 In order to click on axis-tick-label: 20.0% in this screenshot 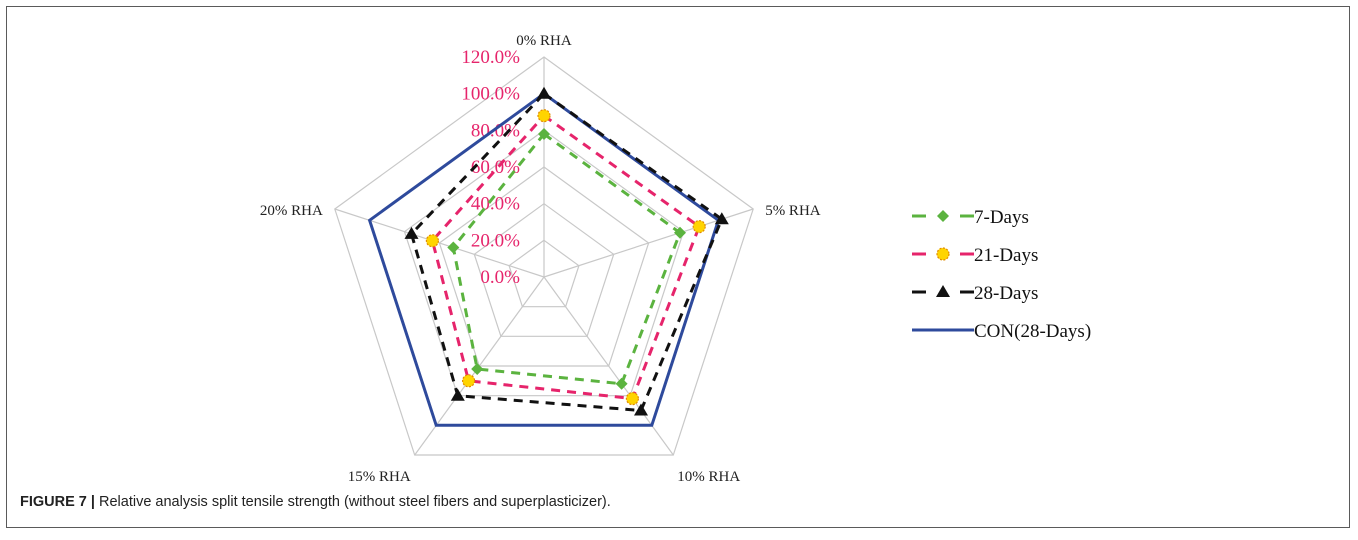, I will do `click(495, 240)`.